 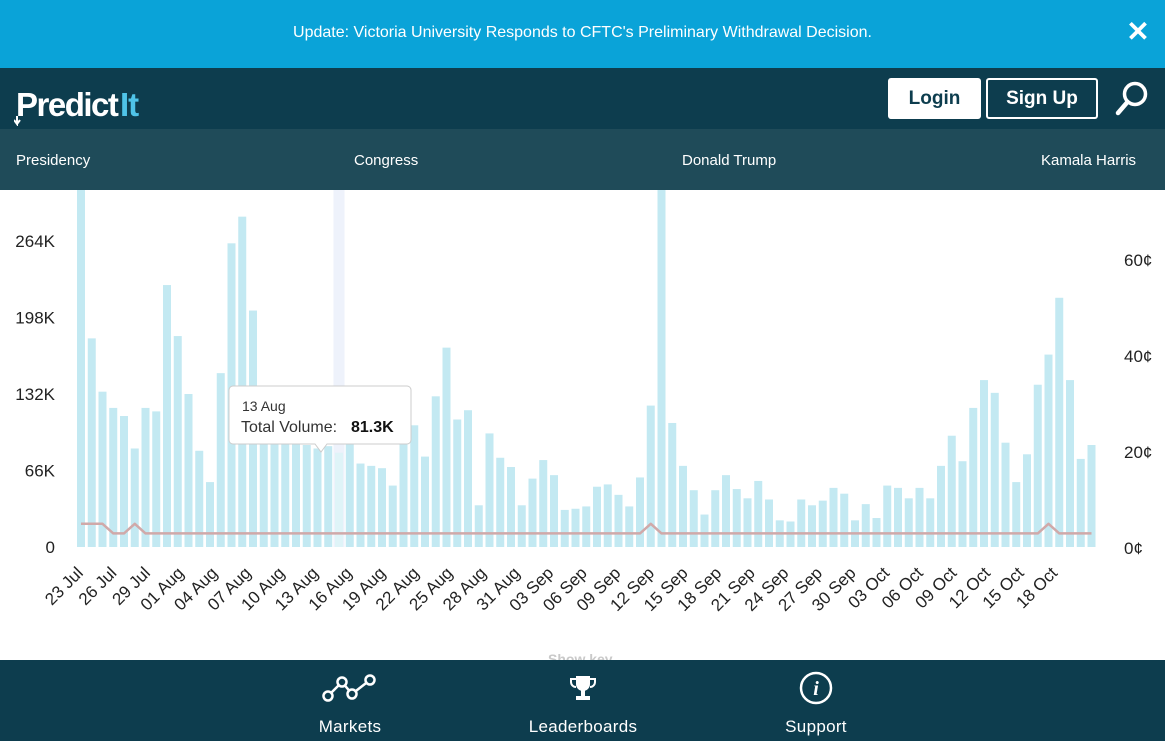 I want to click on svg-text: i, so click(x=816, y=689).